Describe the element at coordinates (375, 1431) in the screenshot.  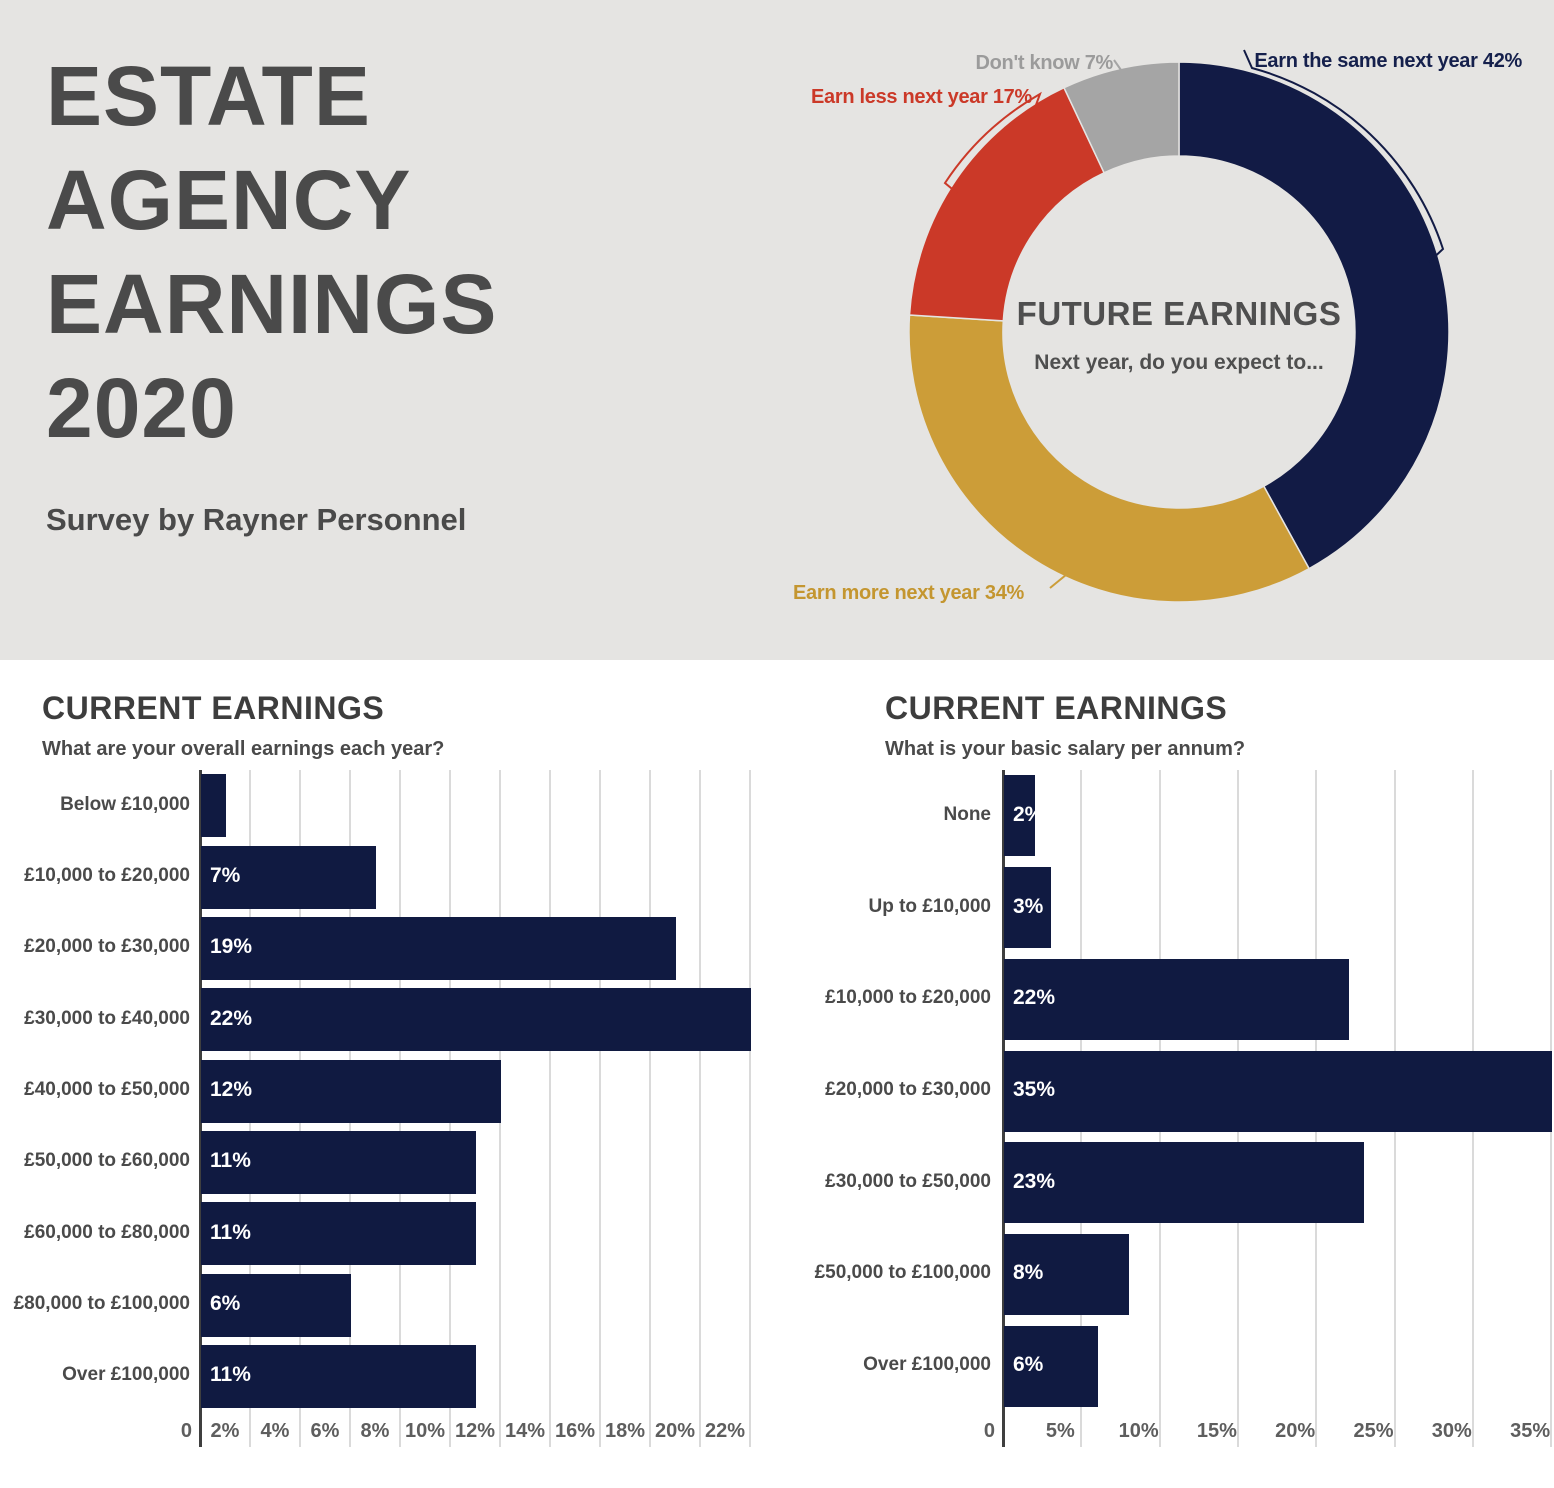
I see `x-tick-label: 8%` at that location.